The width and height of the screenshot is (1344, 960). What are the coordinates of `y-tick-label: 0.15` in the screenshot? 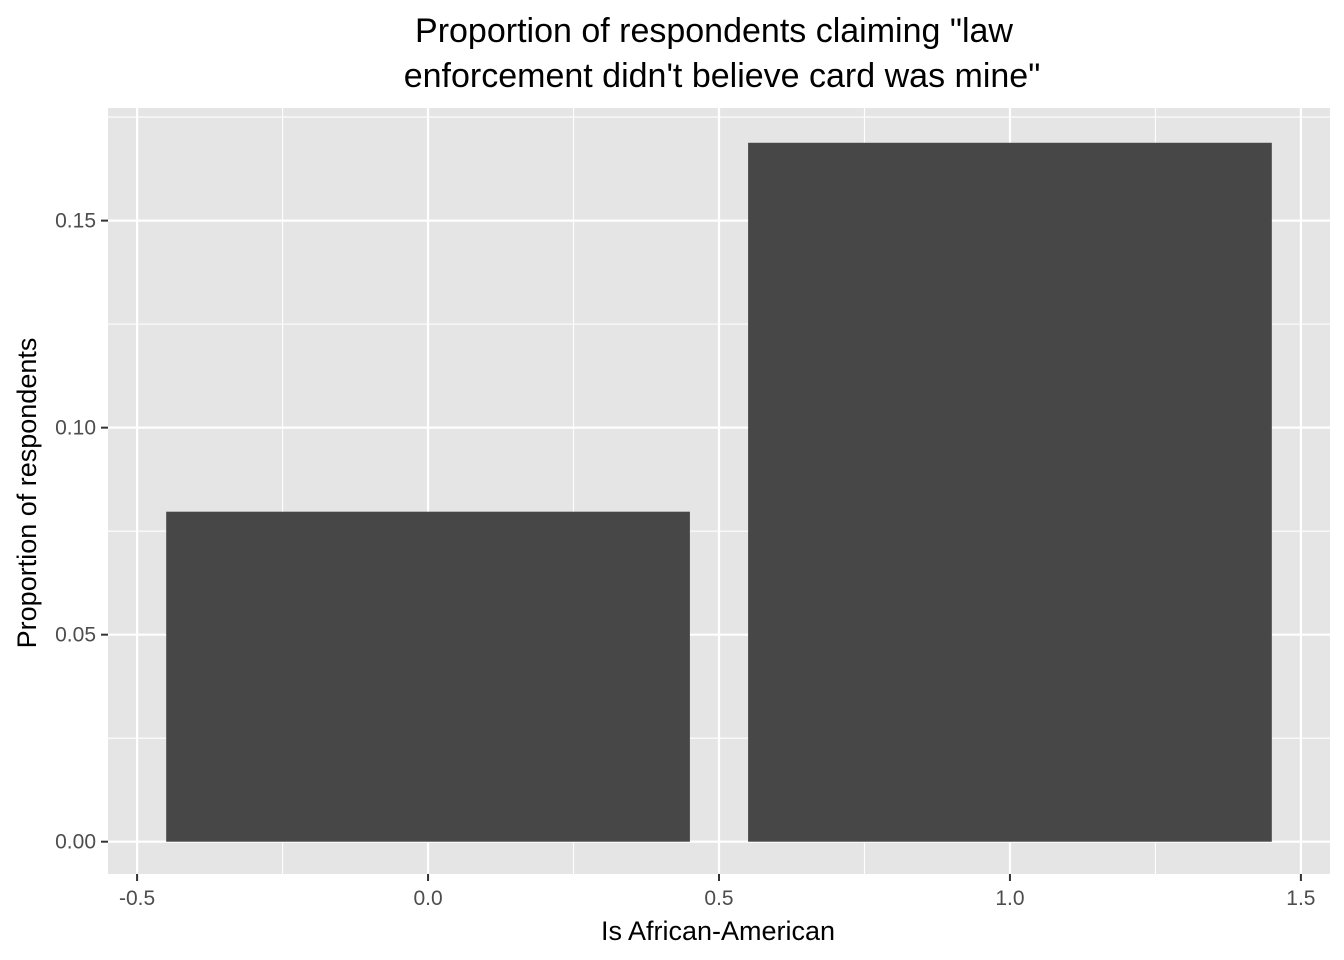 It's located at (75, 221).